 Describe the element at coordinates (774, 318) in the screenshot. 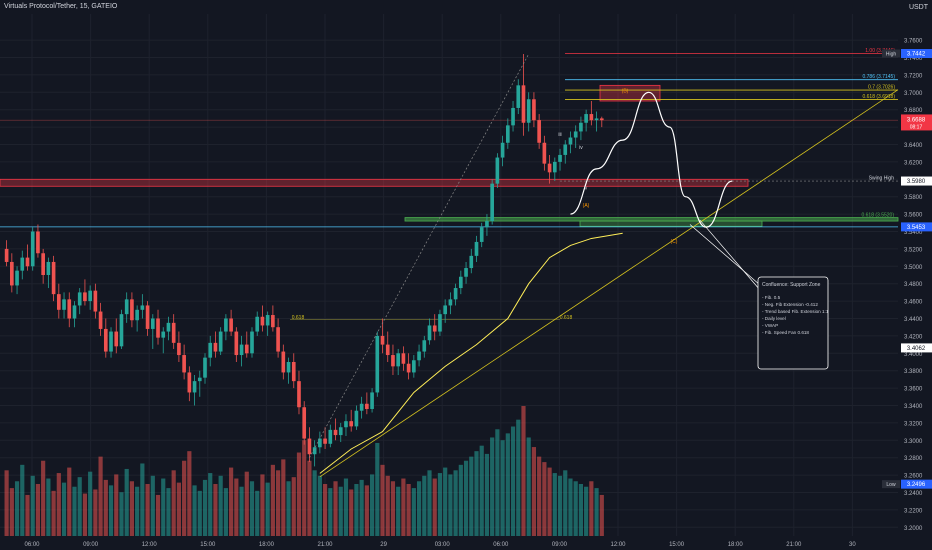

I see `confluence-item: - Daily level` at that location.